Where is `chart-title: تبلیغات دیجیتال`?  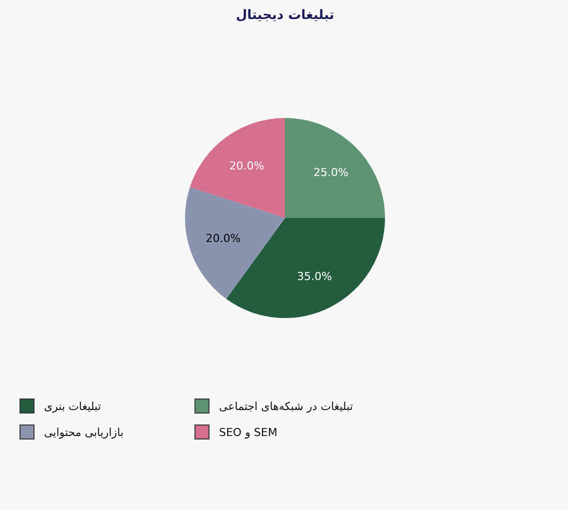
chart-title: تبلیغات دیجیتال is located at coordinates (285, 15).